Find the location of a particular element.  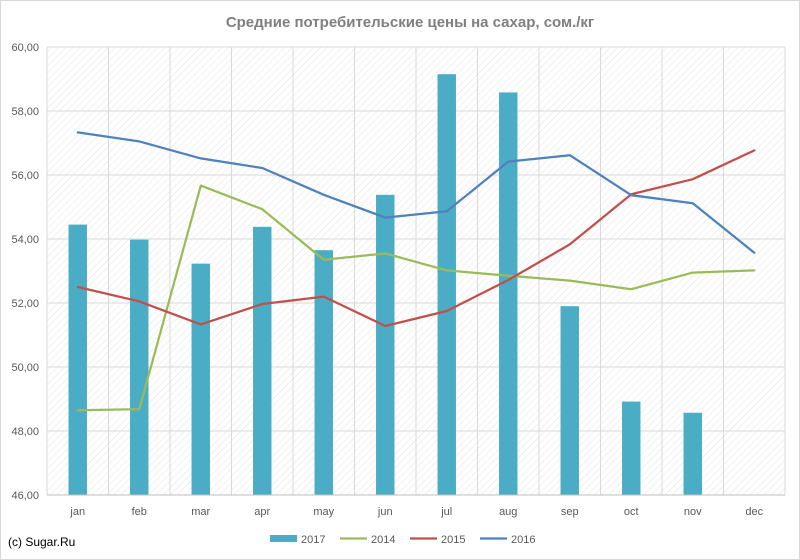

bar-2017-jan is located at coordinates (77, 359).